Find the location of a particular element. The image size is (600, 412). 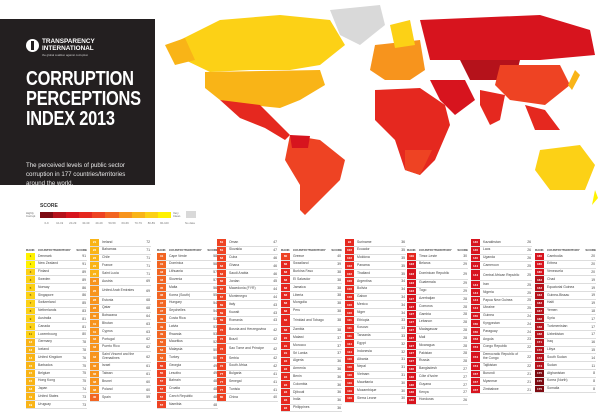

country-name: Kyrgyzstan is located at coordinates (491, 323).